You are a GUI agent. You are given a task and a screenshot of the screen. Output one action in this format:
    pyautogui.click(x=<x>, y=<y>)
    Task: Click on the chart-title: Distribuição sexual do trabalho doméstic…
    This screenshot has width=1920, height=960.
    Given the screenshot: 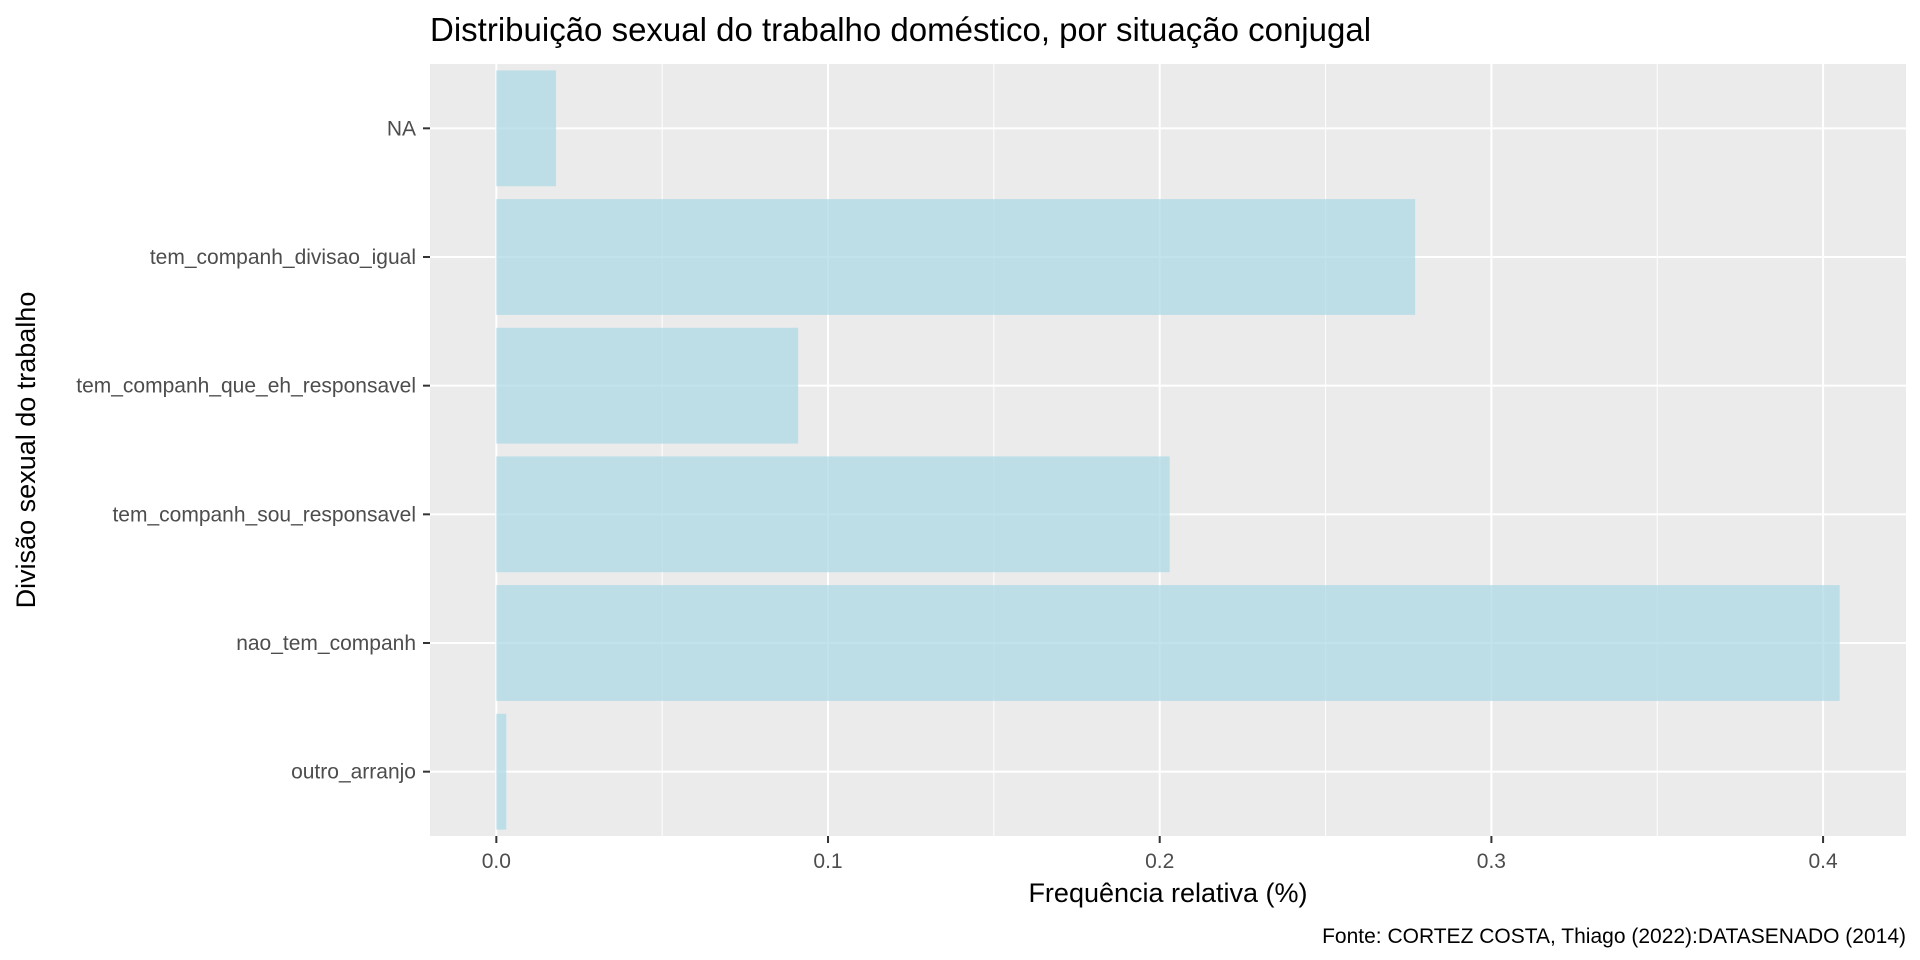 What is the action you would take?
    pyautogui.click(x=900, y=29)
    